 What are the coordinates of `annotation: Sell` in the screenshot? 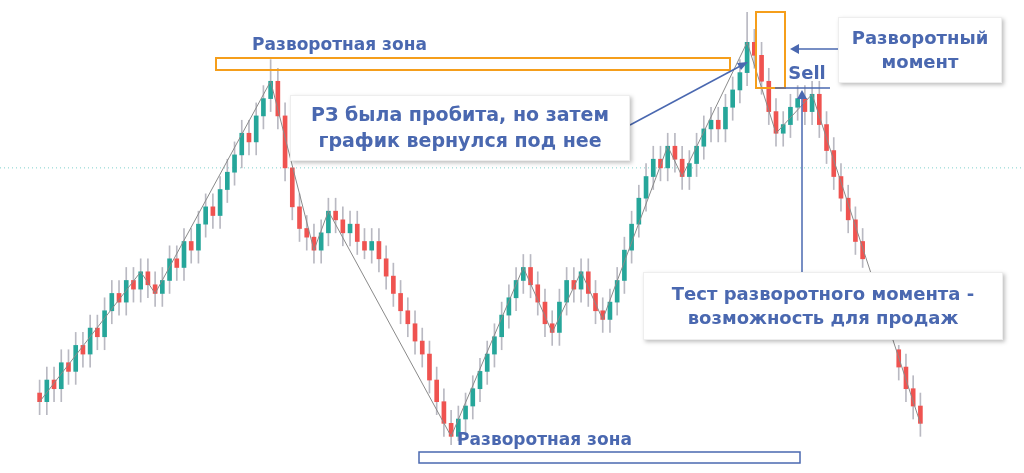 It's located at (807, 72).